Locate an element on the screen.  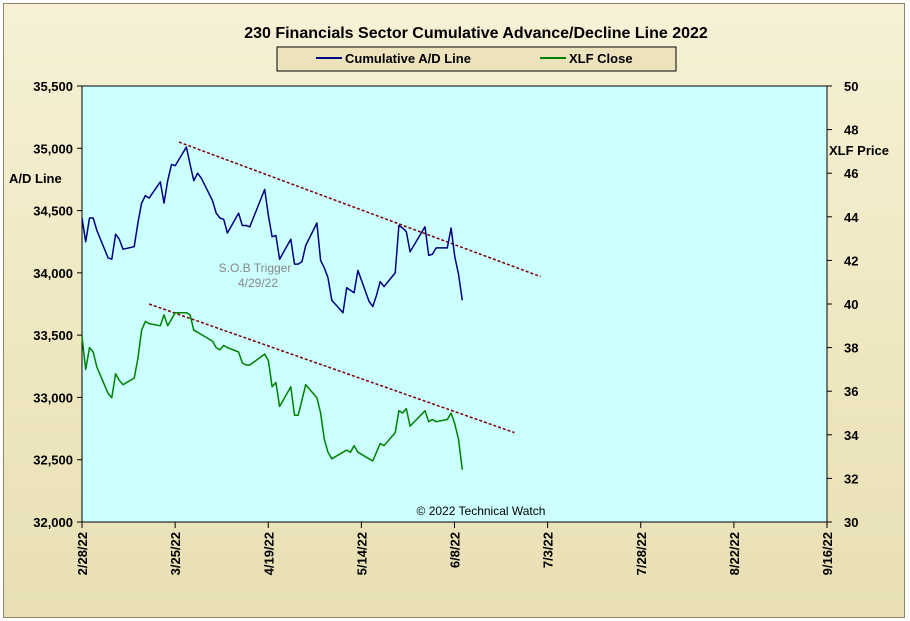
series-line-ad-line is located at coordinates (272, 230).